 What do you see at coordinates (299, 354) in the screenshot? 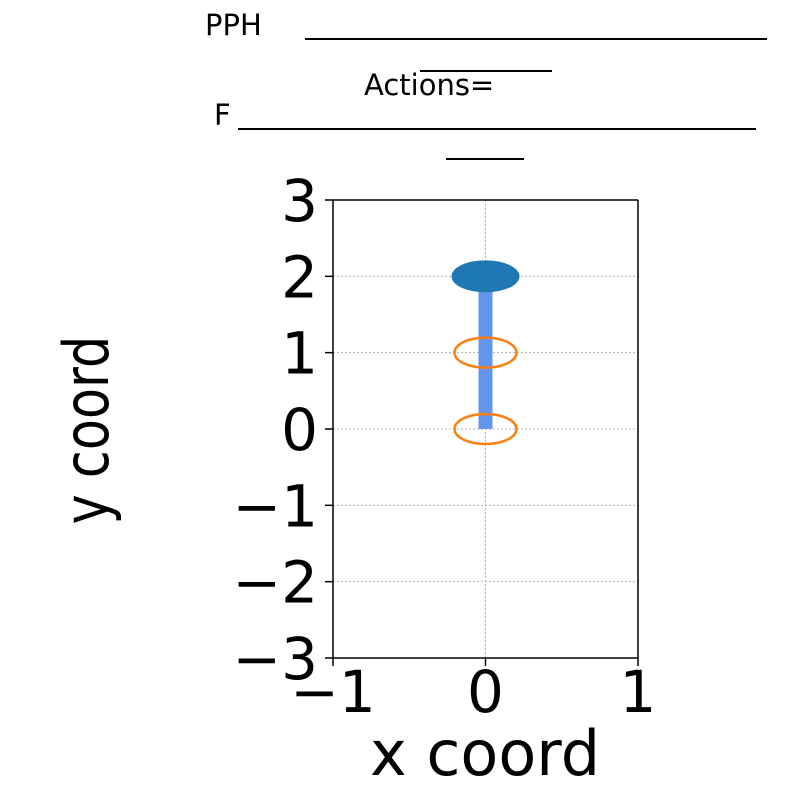
I see `y-tick-label: 1` at bounding box center [299, 354].